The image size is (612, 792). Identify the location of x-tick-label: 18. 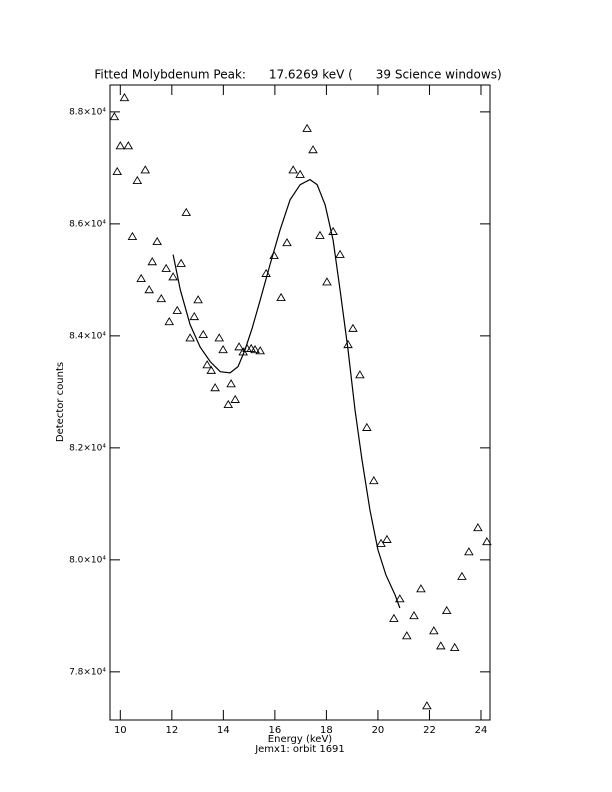
(326, 730).